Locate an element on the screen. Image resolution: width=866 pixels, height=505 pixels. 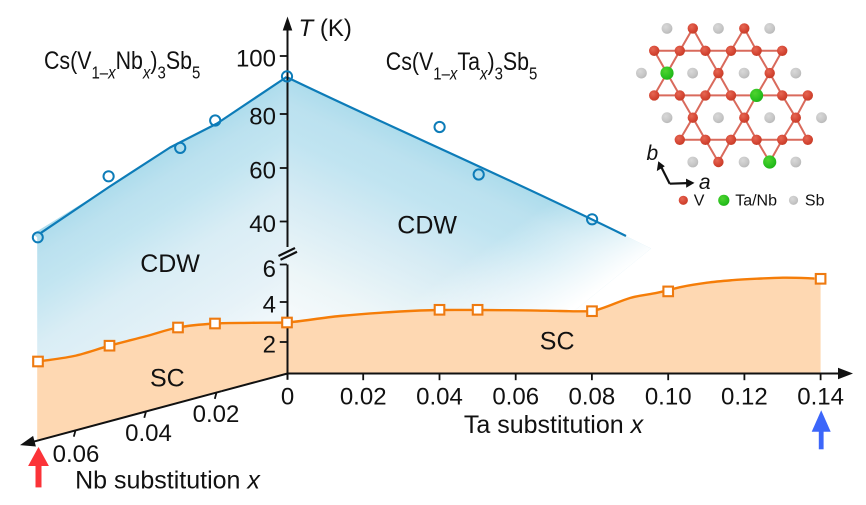
svg-text: Sb is located at coordinates (815, 201).